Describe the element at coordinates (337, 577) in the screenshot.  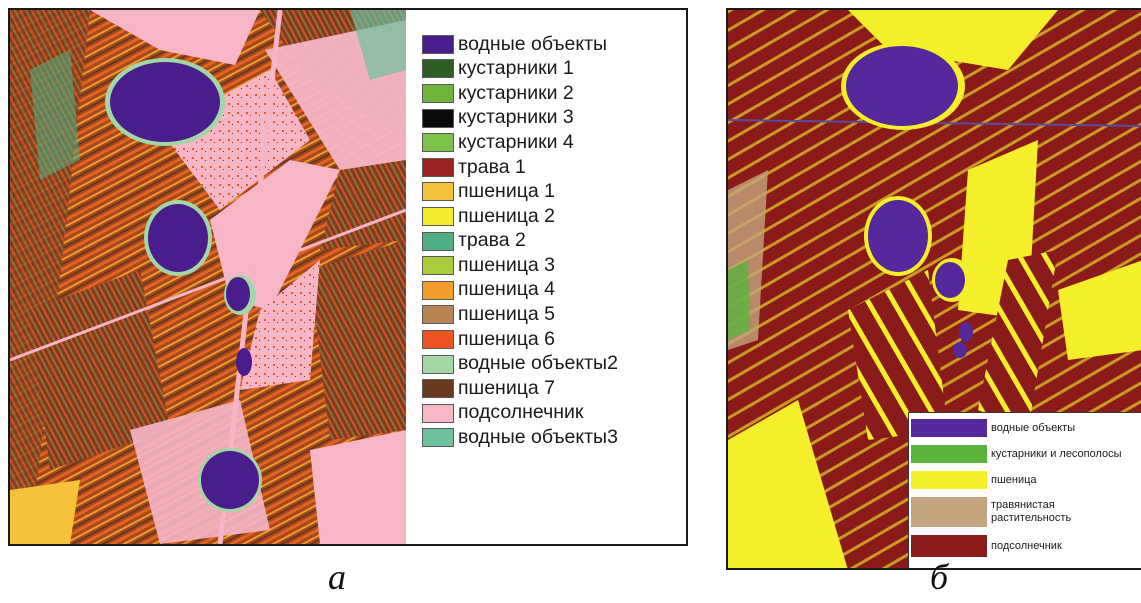
I see `caption-a: а` at that location.